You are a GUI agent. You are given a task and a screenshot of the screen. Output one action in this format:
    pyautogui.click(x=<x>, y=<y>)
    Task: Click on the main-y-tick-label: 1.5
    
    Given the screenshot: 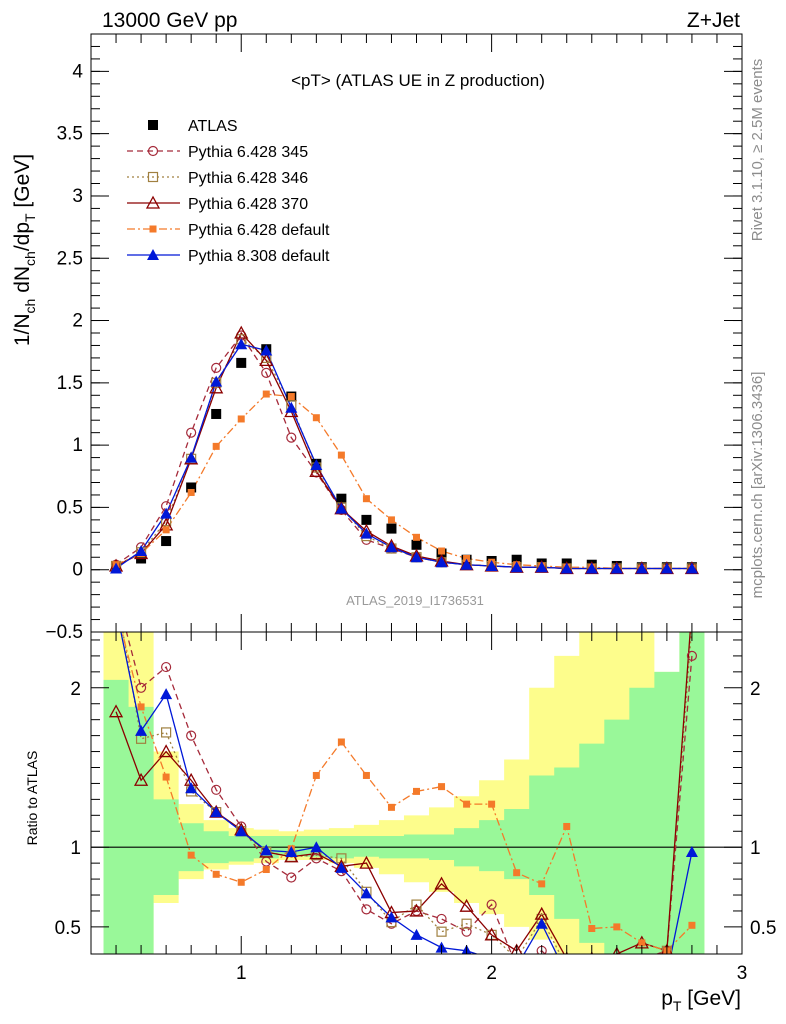 What is the action you would take?
    pyautogui.click(x=70, y=383)
    